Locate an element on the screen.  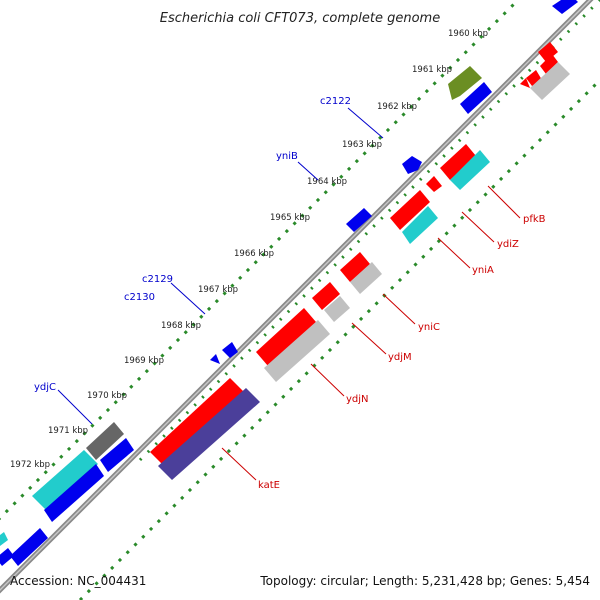
gene-label-c2129: c2129 is located at coordinates (157, 279).